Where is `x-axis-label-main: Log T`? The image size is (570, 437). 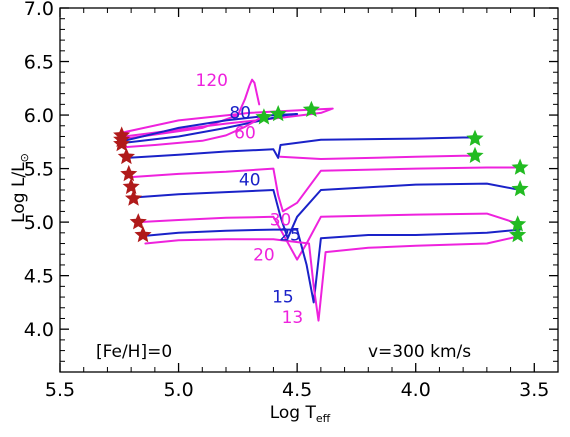 x-axis-label-main: Log T is located at coordinates (293, 413).